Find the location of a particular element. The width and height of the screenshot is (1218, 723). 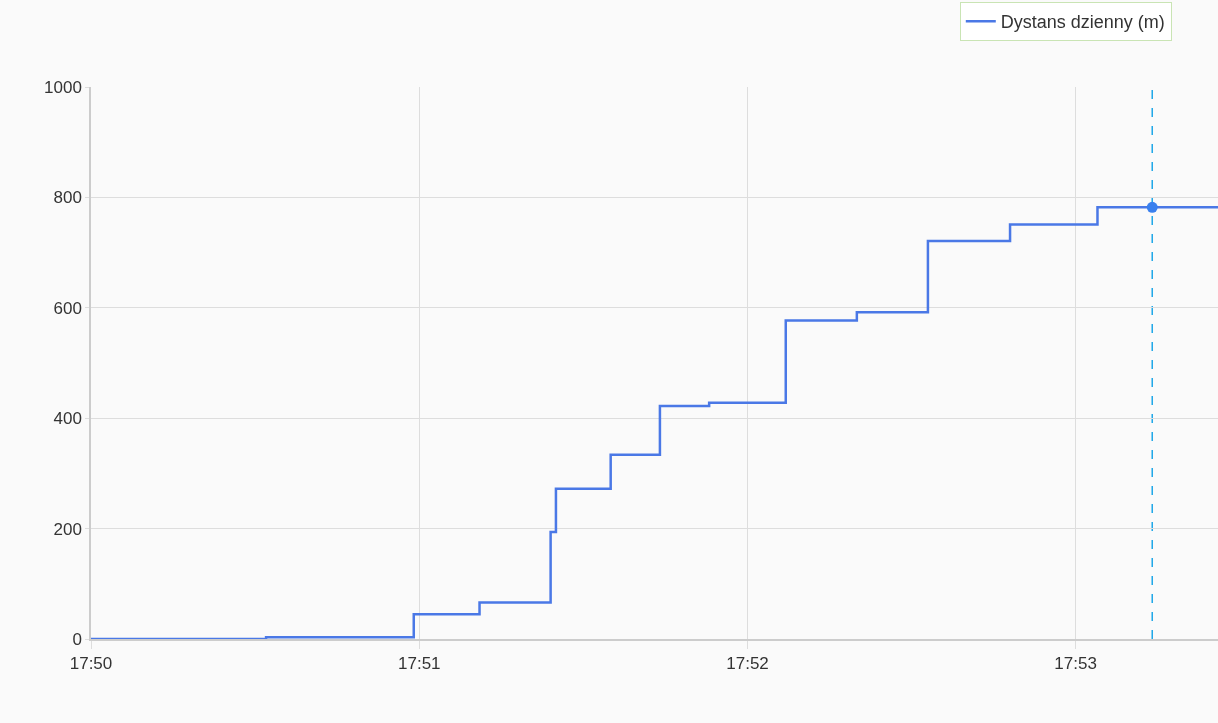

y-tick-label: 200 is located at coordinates (67, 529).